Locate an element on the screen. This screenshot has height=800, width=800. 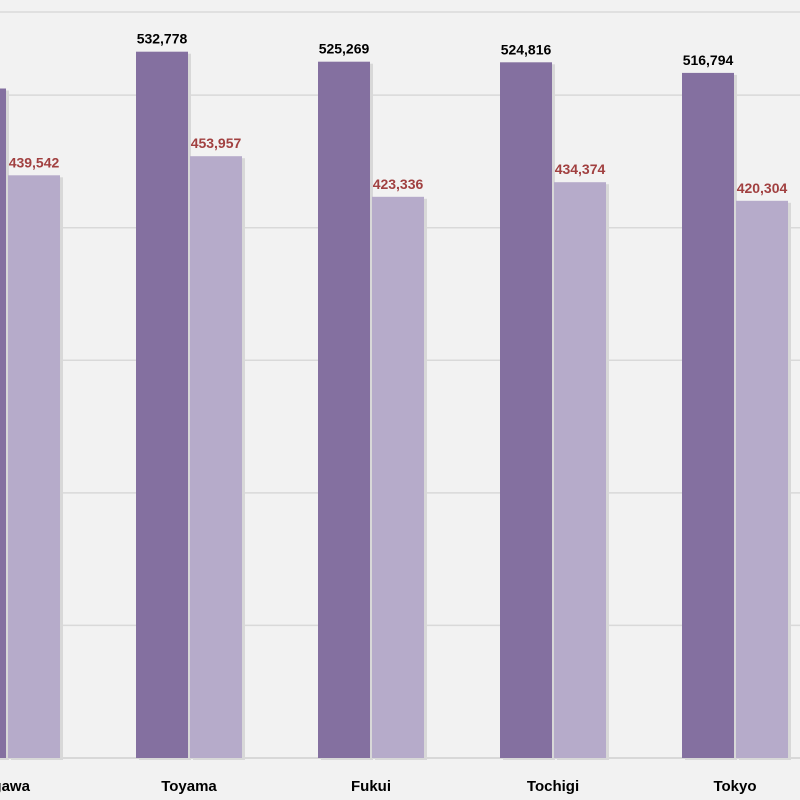
bar-2-fukui is located at coordinates (398, 477).